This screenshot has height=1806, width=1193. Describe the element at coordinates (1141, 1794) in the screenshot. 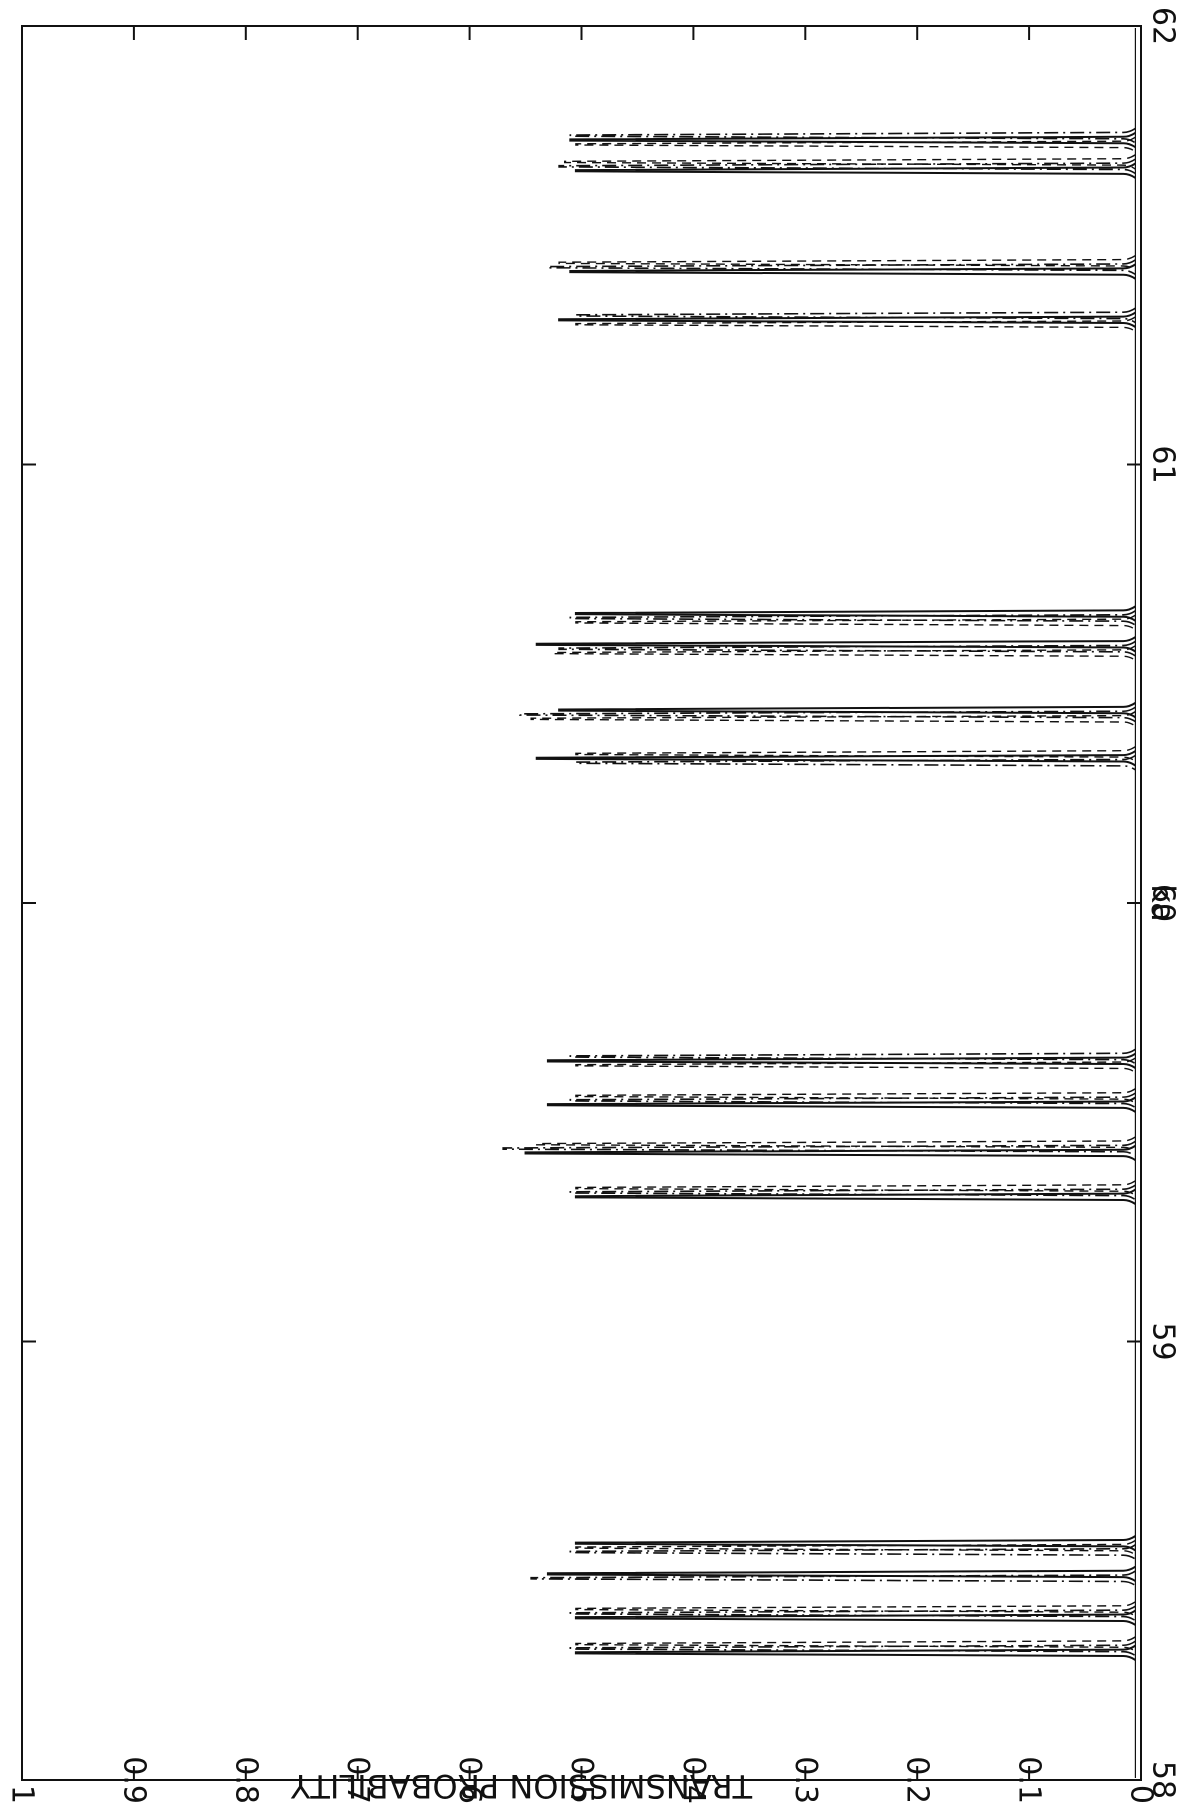

I see `y-tick-label: 0` at that location.